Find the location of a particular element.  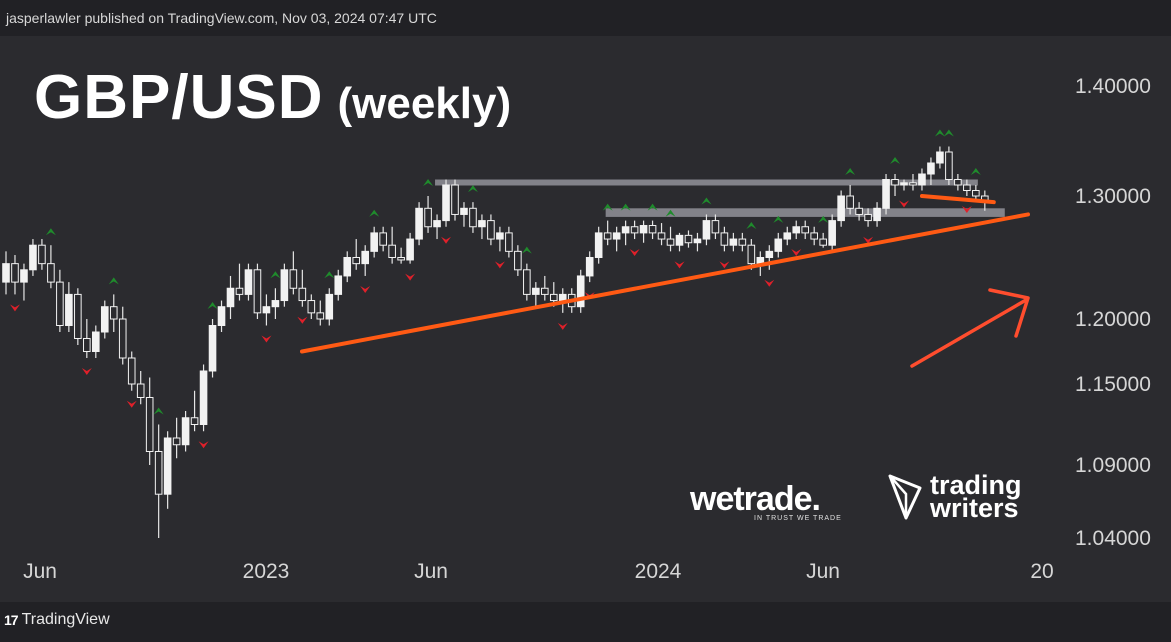

wetrade-tagline: IN TRUST WE TRADE is located at coordinates (798, 518).